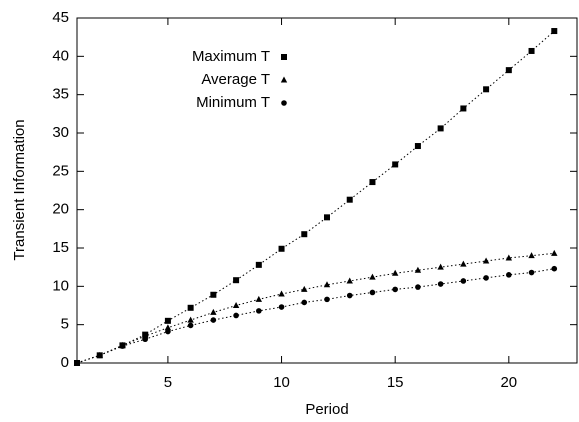 This screenshot has height=422, width=579. Describe the element at coordinates (395, 382) in the screenshot. I see `x-tick-label: 15` at that location.